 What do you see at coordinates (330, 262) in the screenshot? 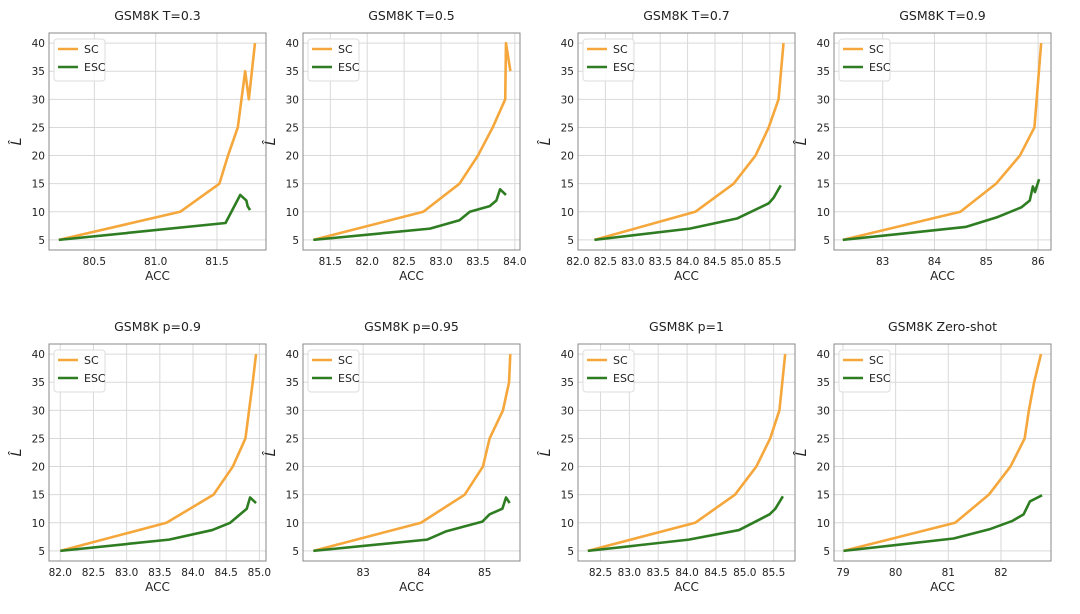
I see `x-tick-label: 81.5` at bounding box center [330, 262].